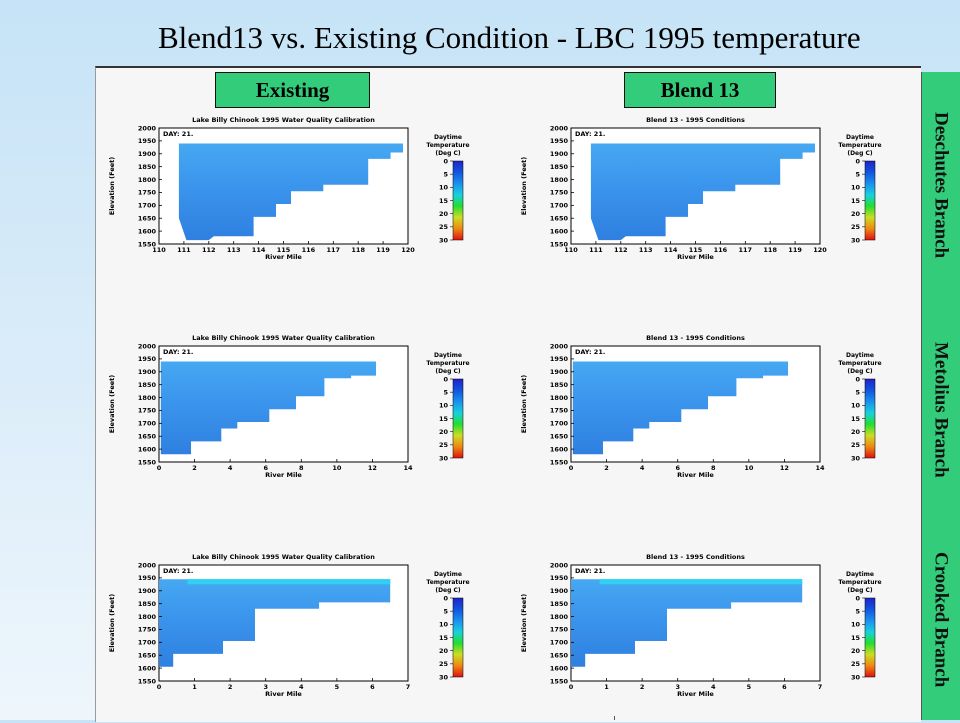 This screenshot has height=723, width=960. Describe the element at coordinates (209, 250) in the screenshot. I see `x-tick-label: 112` at that location.